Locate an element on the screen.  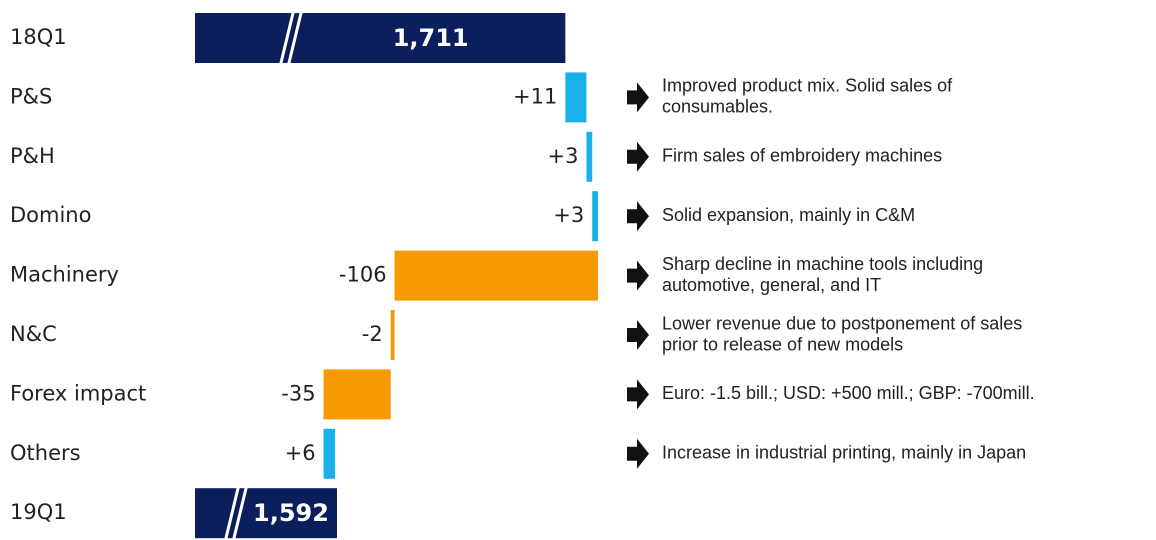
category-label: N&C is located at coordinates (33, 334).